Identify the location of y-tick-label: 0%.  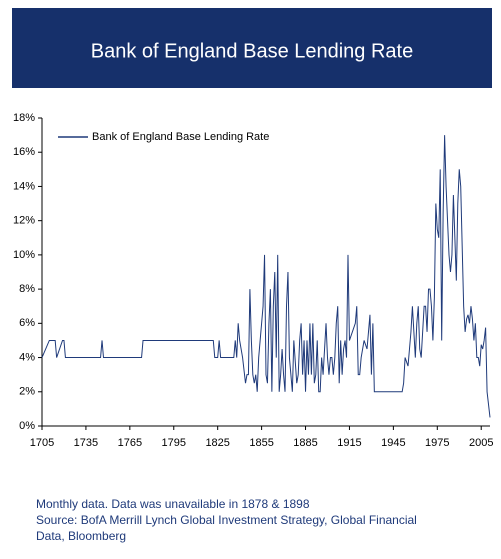
(27, 426).